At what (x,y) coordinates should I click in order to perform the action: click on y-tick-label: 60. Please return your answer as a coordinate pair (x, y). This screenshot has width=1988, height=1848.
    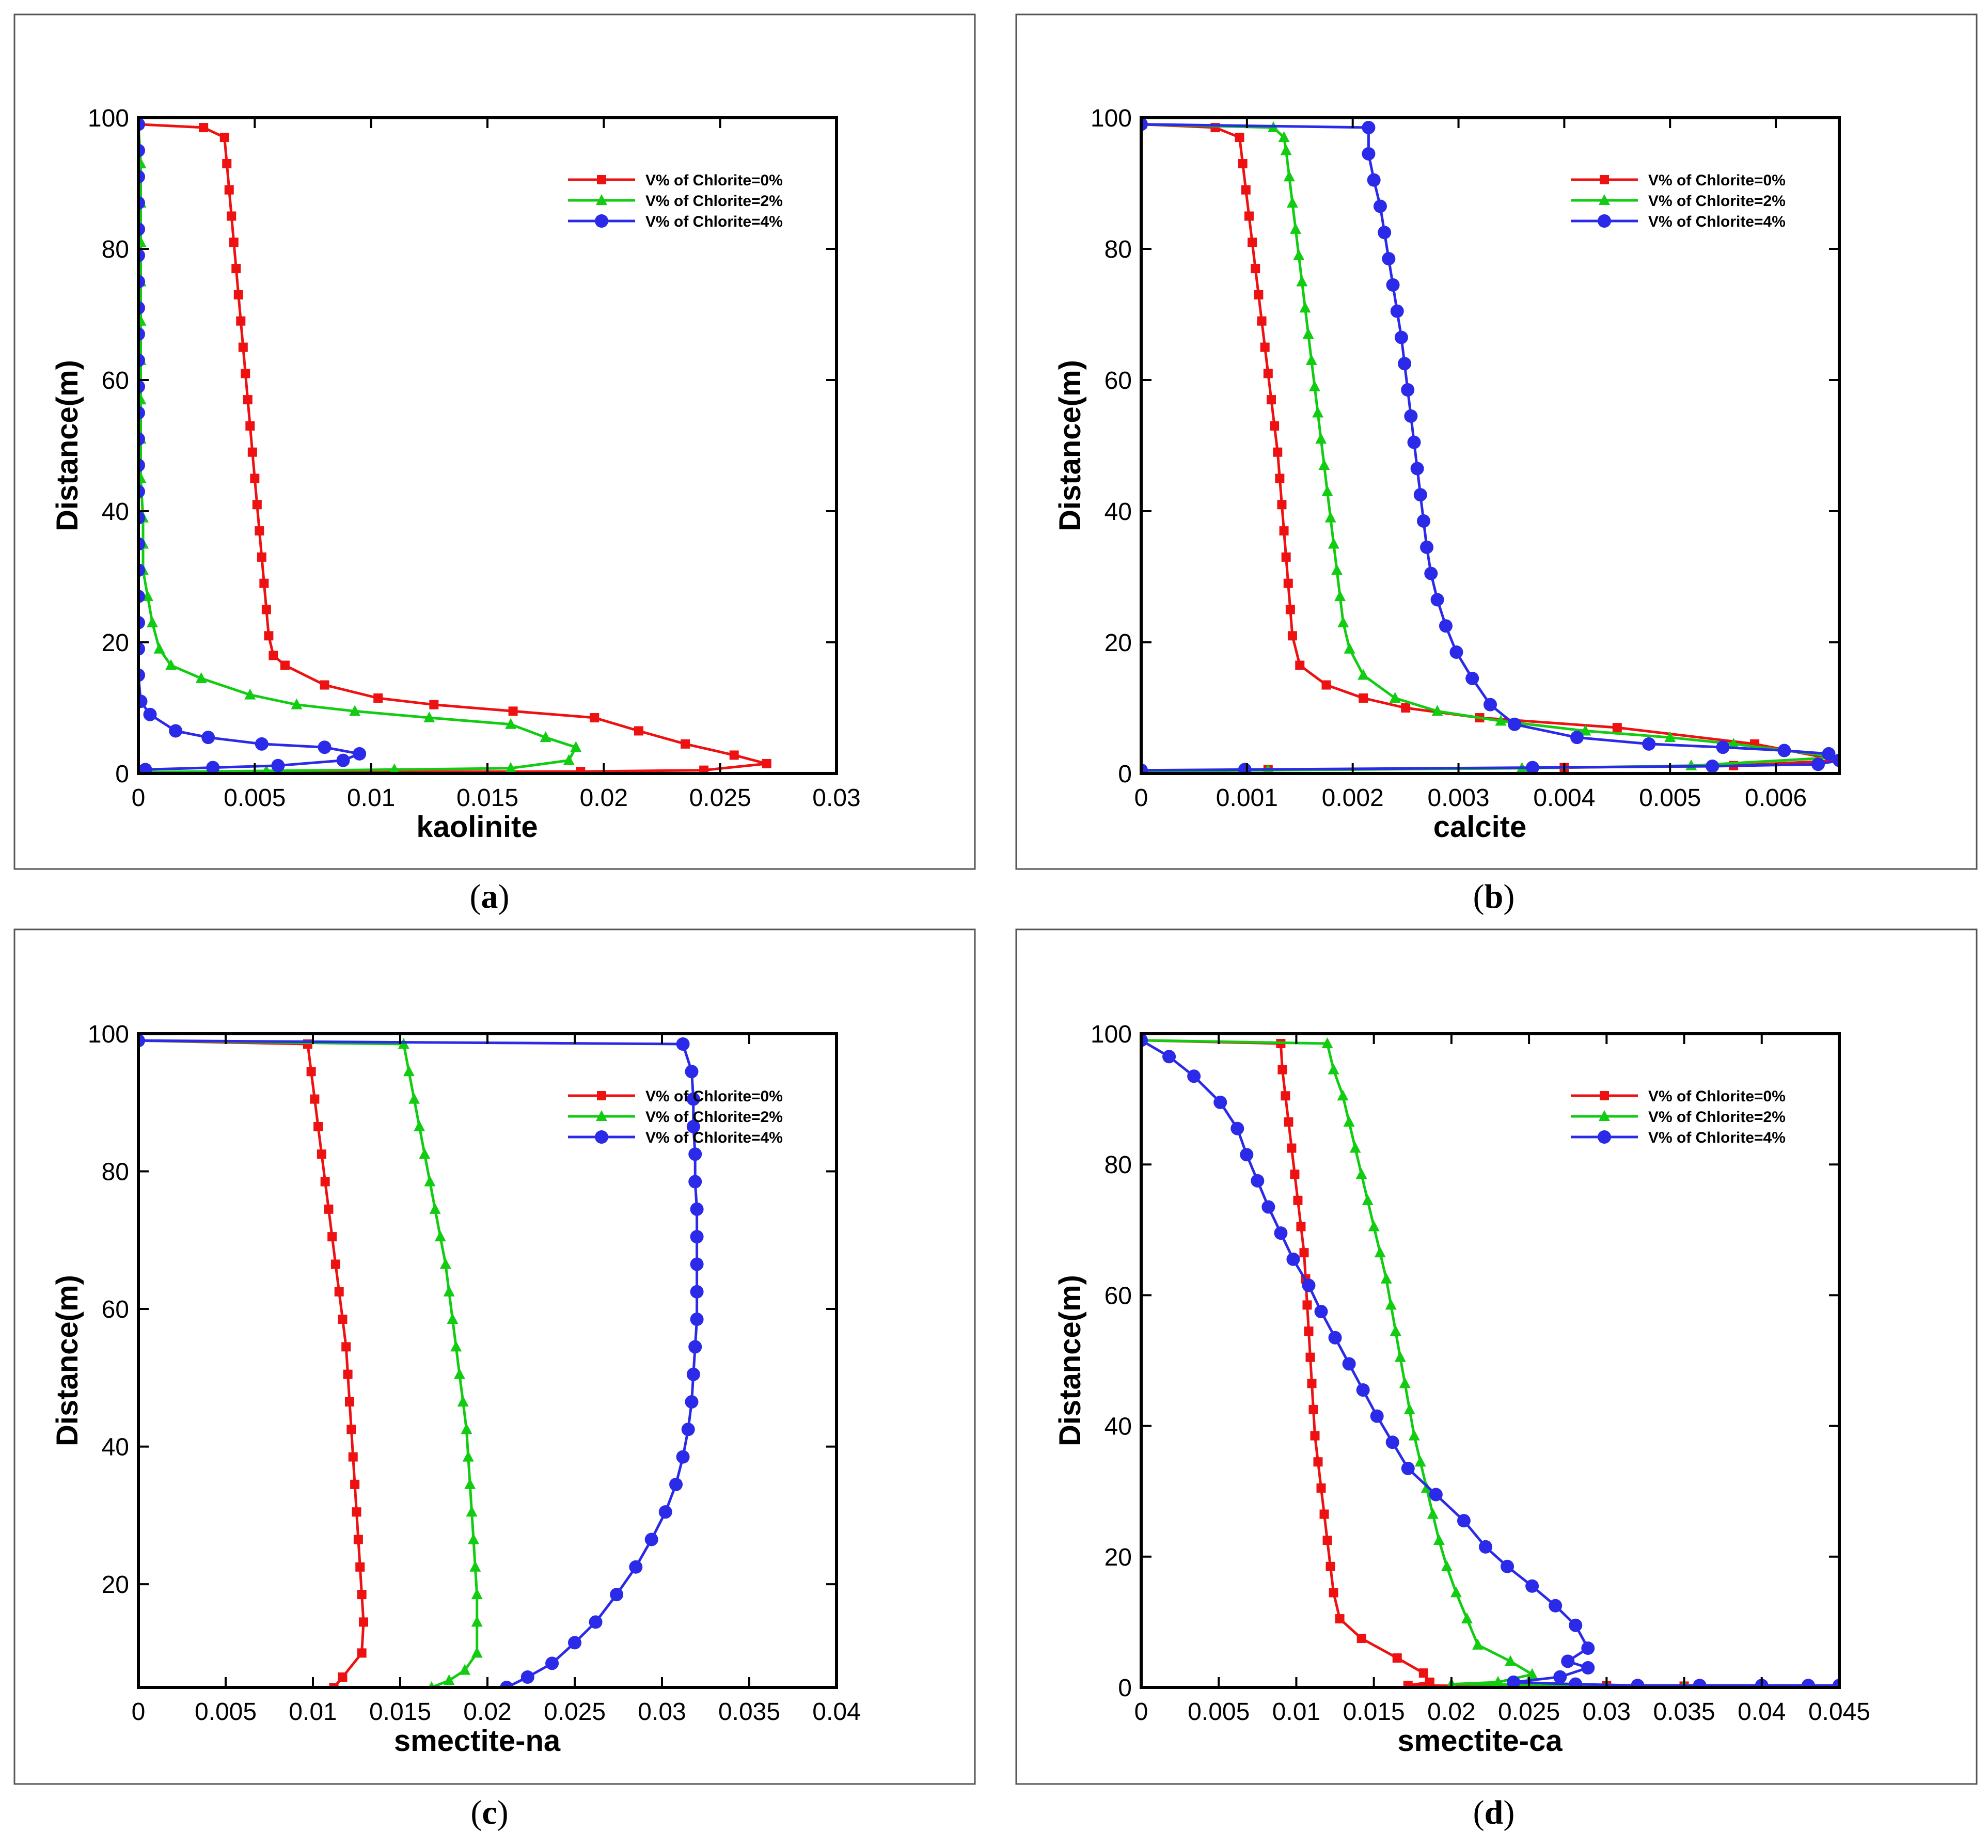
    Looking at the image, I should click on (115, 1309).